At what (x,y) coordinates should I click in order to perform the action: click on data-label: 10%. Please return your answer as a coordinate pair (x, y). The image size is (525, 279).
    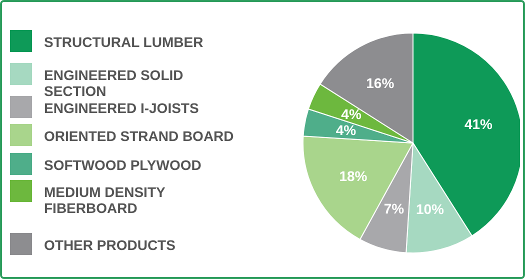
    Looking at the image, I should click on (430, 209).